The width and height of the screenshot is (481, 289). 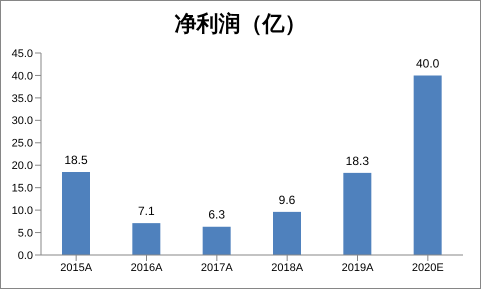 I want to click on x-tick-label: 2020E, so click(x=428, y=268).